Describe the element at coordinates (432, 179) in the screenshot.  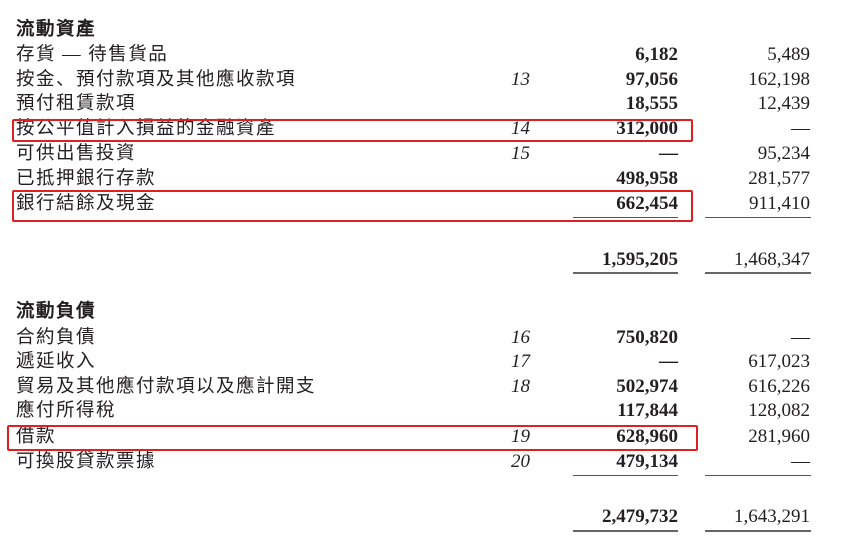
I see `table-row: 已抵押銀行存款 498,958 281,577` at that location.